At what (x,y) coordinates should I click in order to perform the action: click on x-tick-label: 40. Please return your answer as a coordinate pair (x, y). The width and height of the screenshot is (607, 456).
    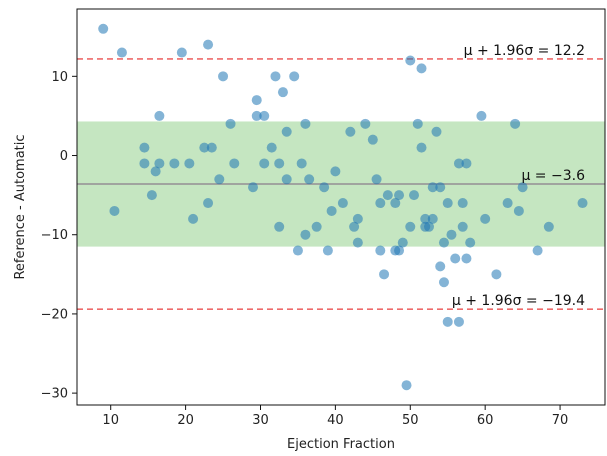
    Looking at the image, I should click on (335, 420).